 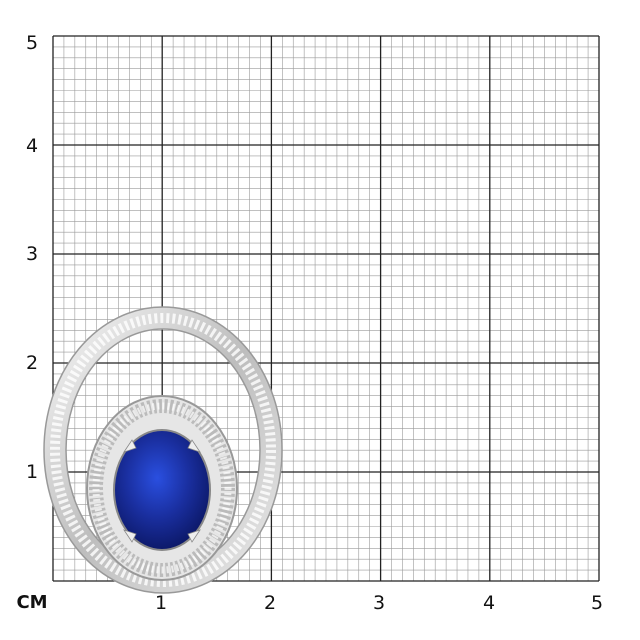 I want to click on y-label-3: 3, so click(x=32, y=254).